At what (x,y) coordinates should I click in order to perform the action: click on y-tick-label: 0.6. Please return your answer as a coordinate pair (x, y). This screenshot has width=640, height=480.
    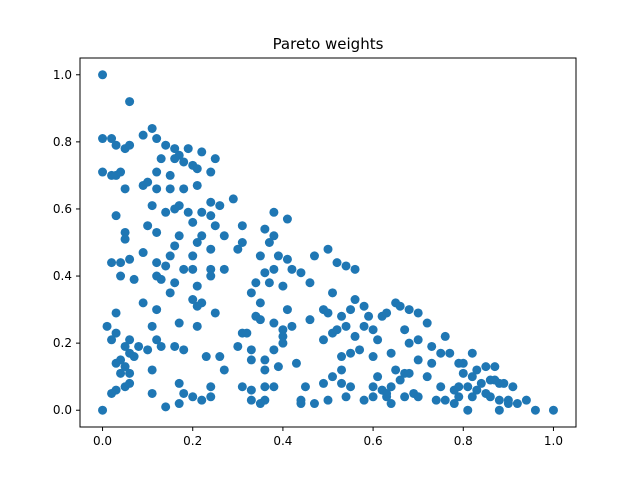
    Looking at the image, I should click on (62, 209).